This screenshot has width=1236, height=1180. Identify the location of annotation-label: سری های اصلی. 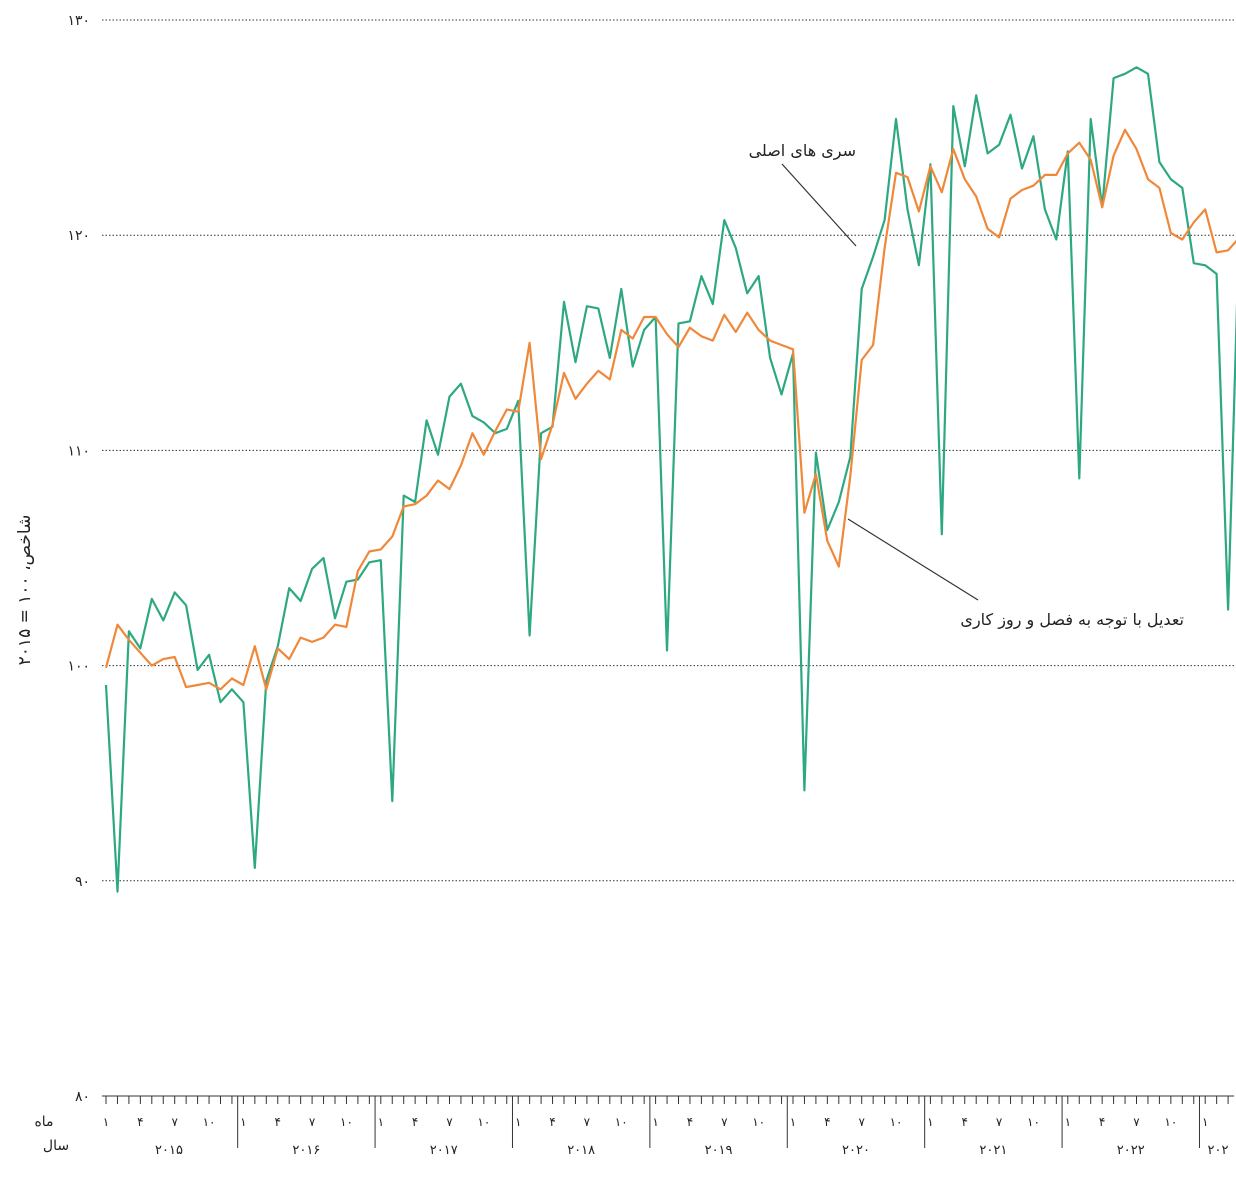
(802, 151).